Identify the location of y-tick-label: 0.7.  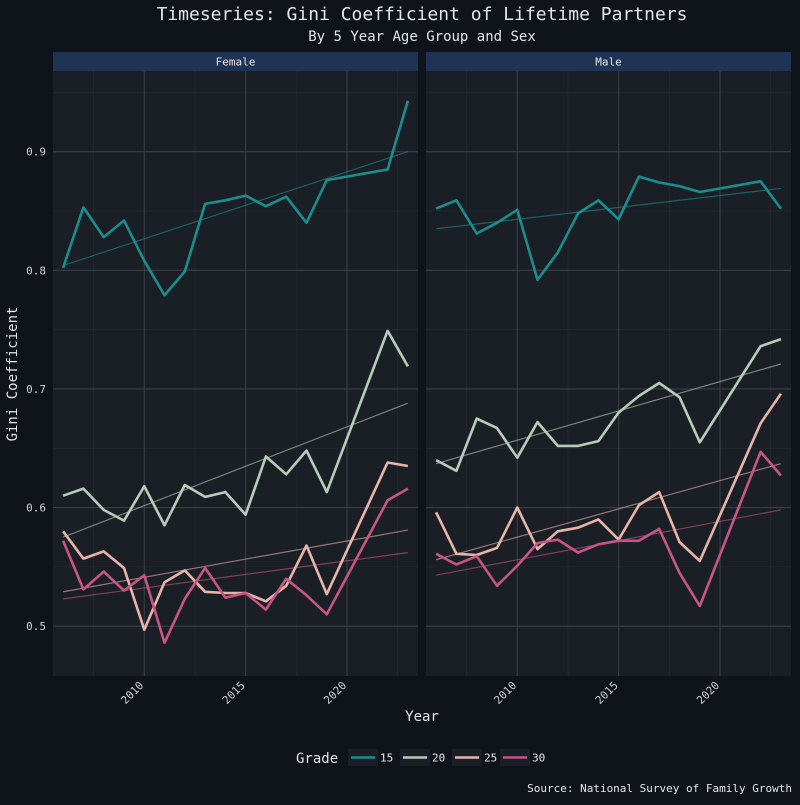
(36, 389).